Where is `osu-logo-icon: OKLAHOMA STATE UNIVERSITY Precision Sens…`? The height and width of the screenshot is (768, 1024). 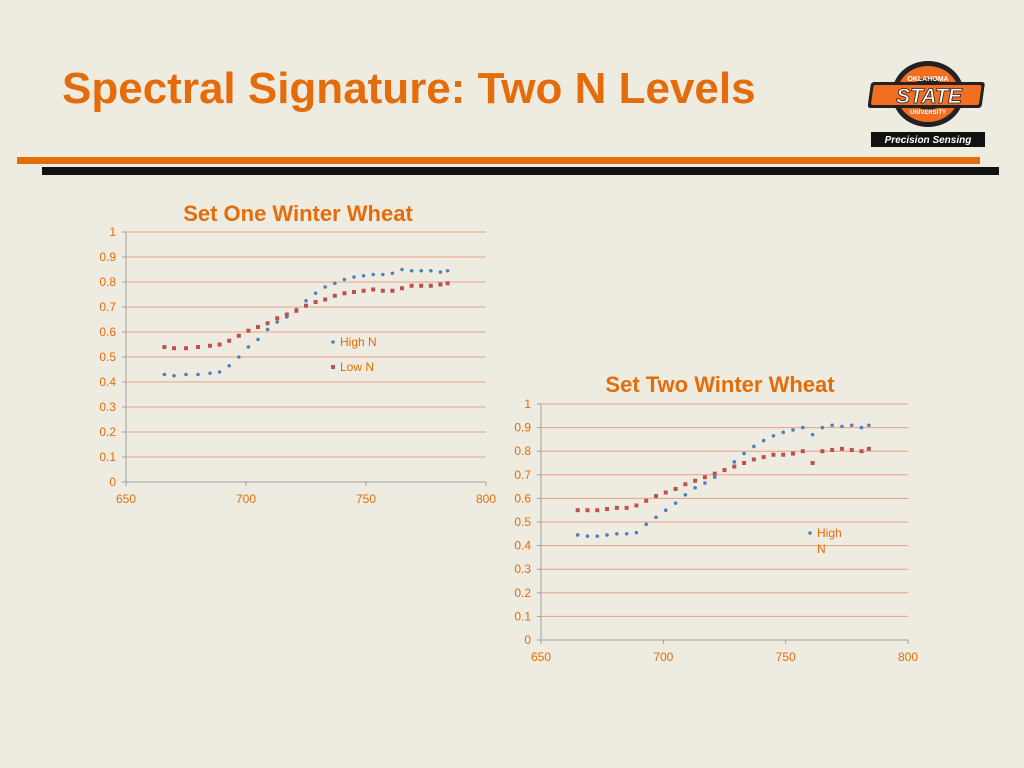
osu-logo-icon: OKLAHOMA STATE UNIVERSITY Precision Sens… is located at coordinates (928, 102).